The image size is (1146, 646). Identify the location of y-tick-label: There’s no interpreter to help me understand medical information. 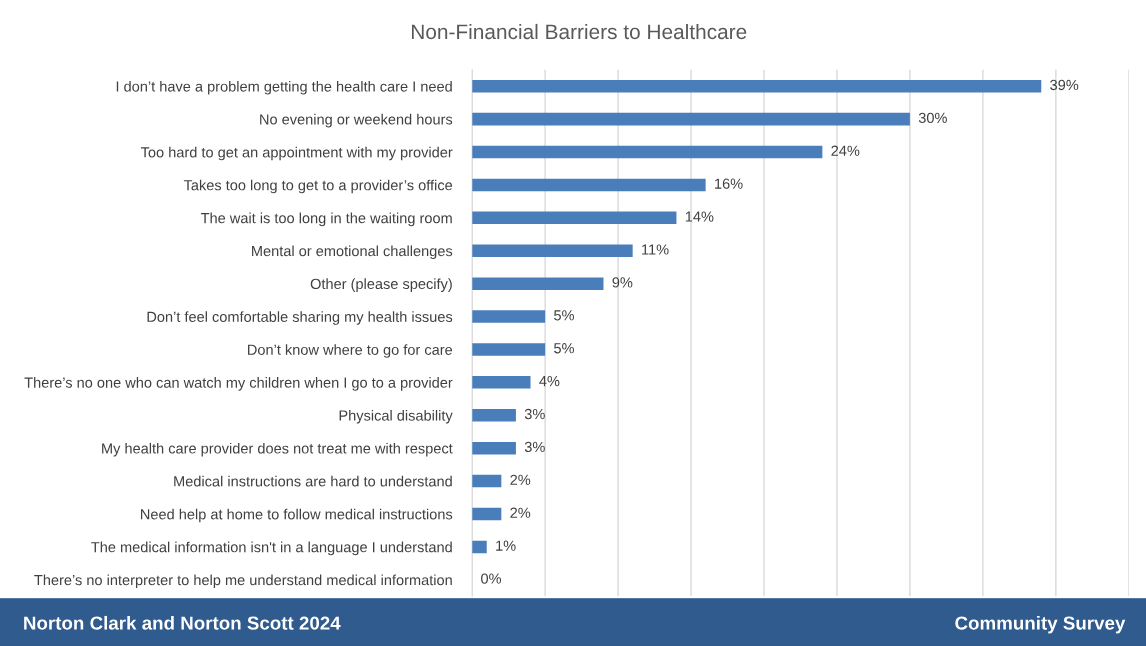
(243, 581).